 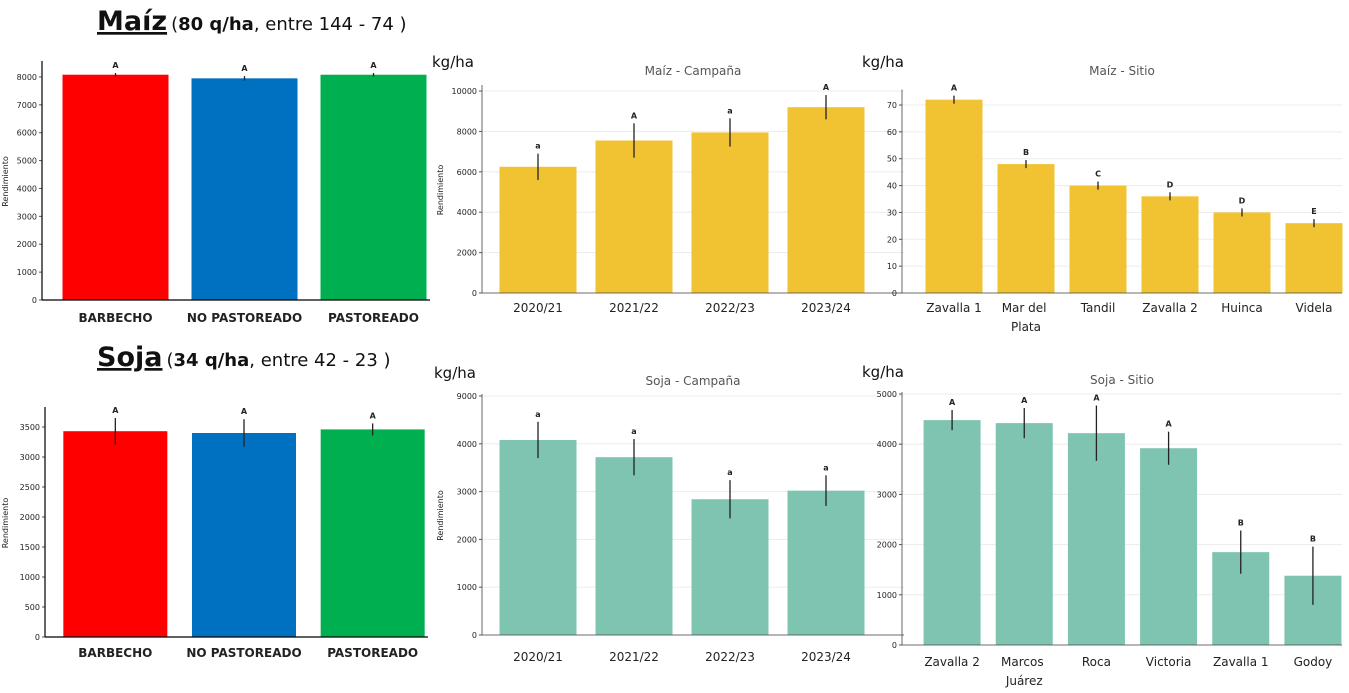 I want to click on x-tick-label: Huinca, so click(x=1242, y=308).